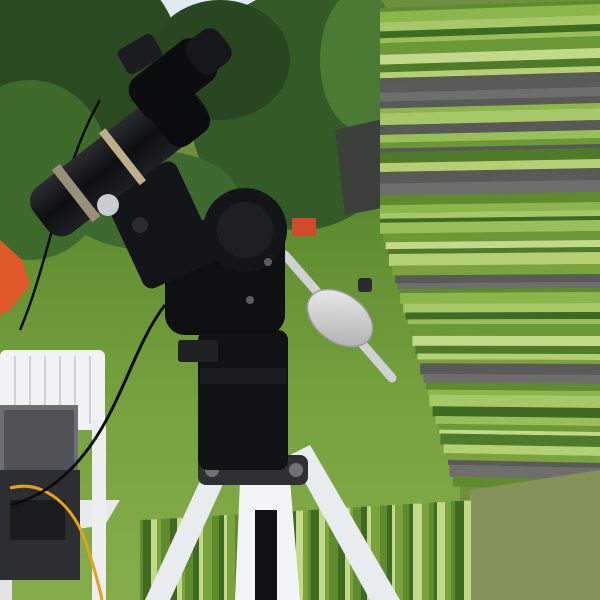  What do you see at coordinates (195, 248) in the screenshot?
I see `mount-head` at bounding box center [195, 248].